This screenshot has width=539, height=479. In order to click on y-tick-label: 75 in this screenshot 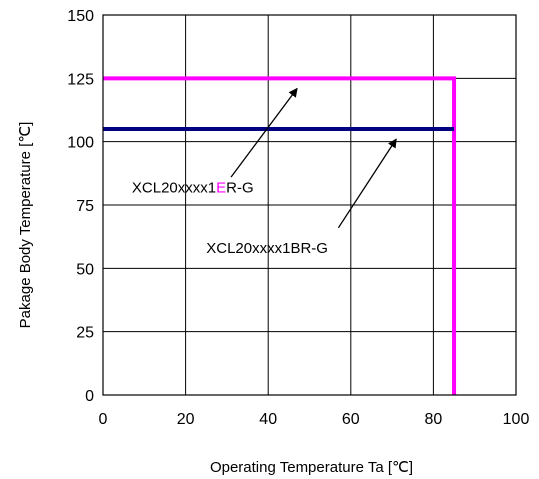, I will do `click(85, 206)`.